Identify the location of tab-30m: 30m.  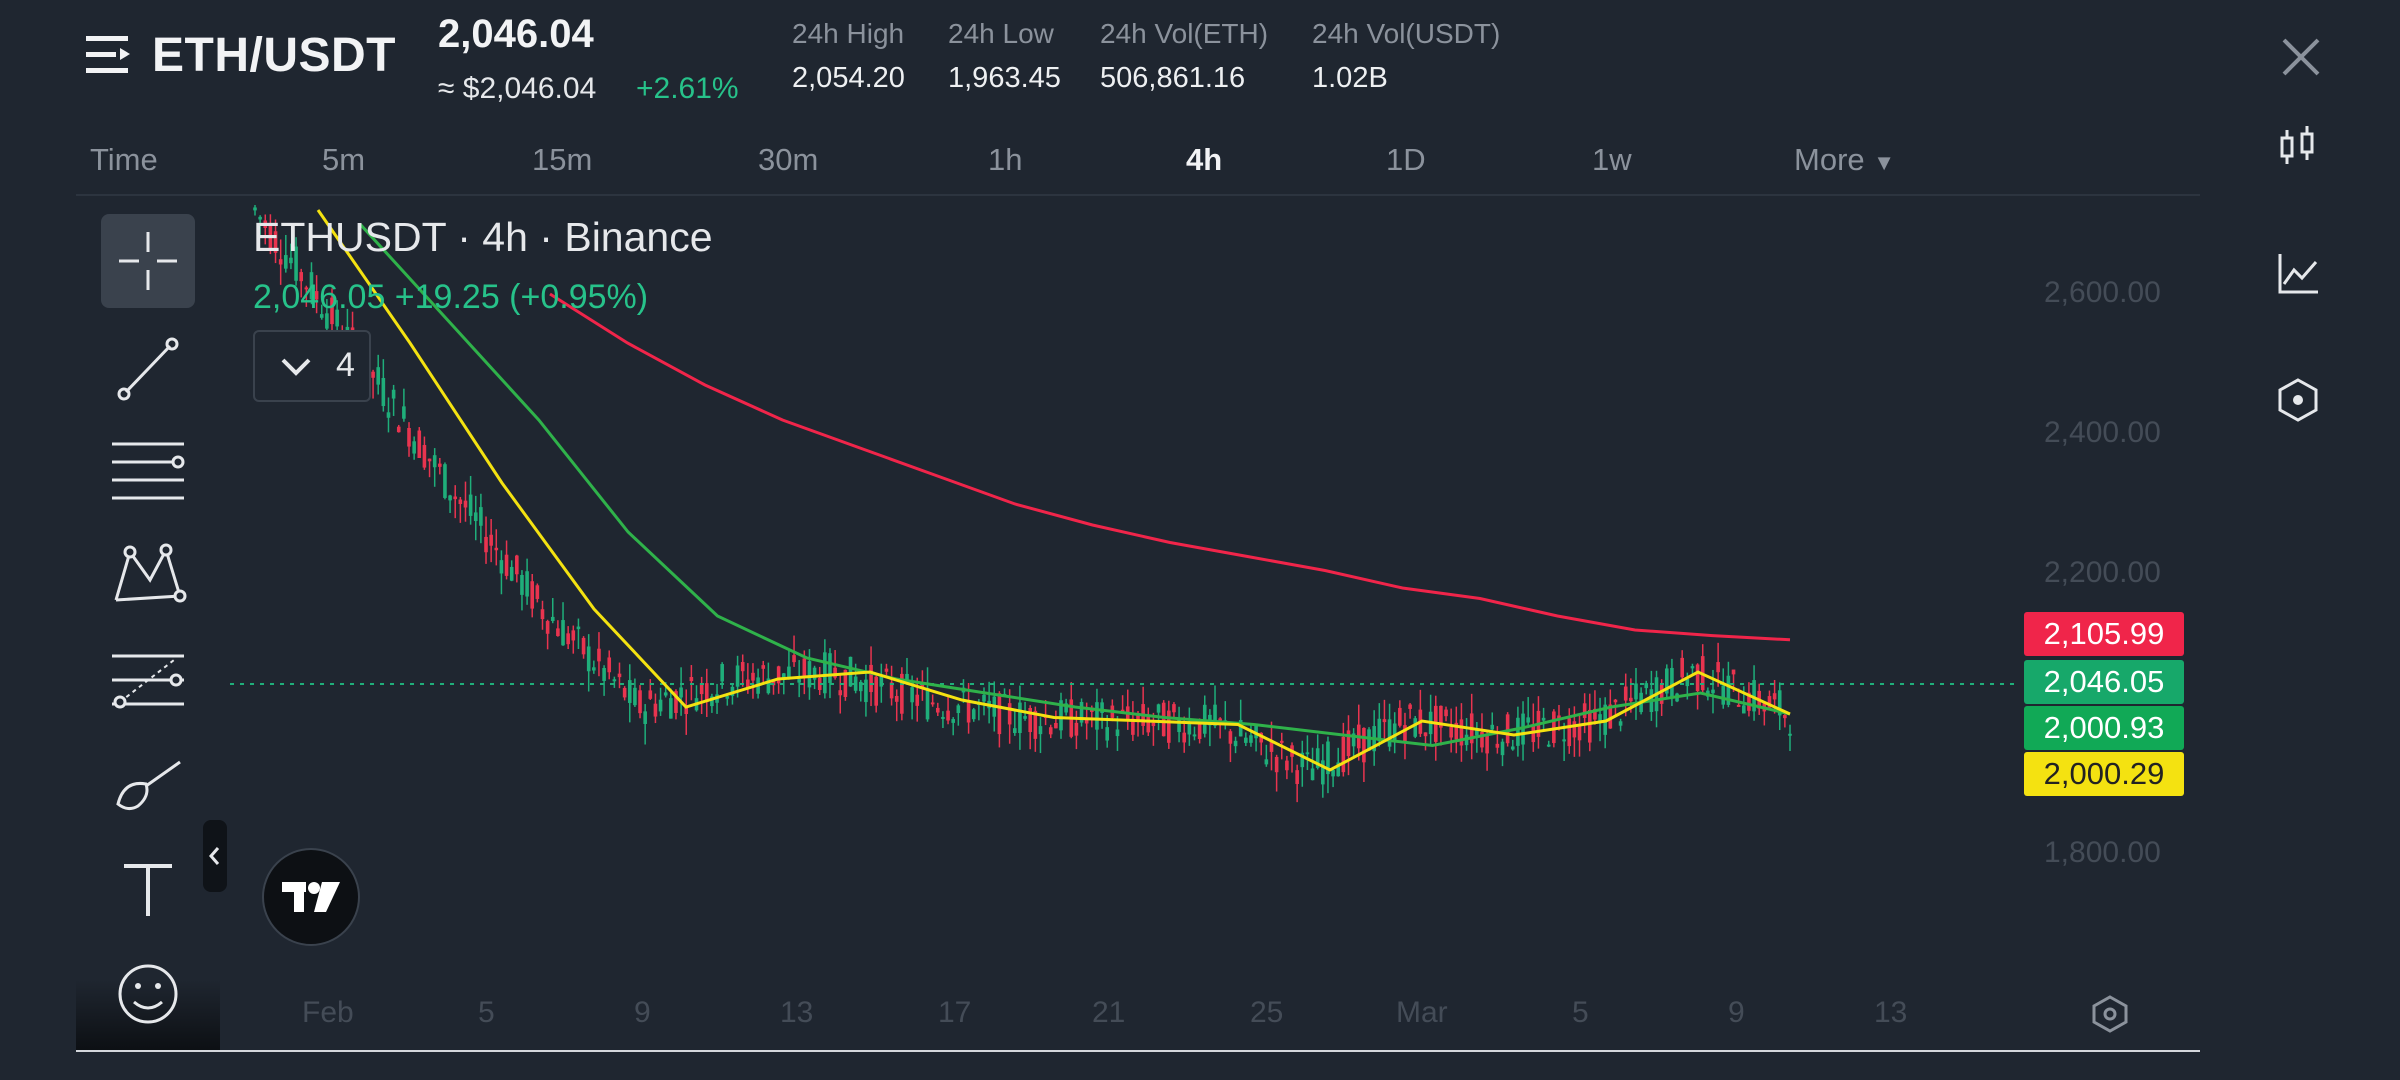
(788, 159).